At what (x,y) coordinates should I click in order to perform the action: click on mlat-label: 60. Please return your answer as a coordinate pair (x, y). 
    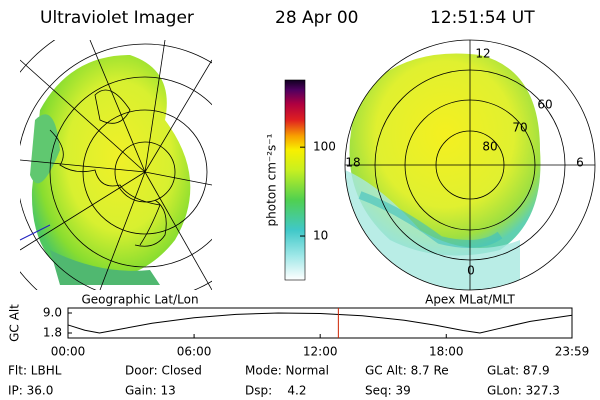
    Looking at the image, I should click on (544, 105).